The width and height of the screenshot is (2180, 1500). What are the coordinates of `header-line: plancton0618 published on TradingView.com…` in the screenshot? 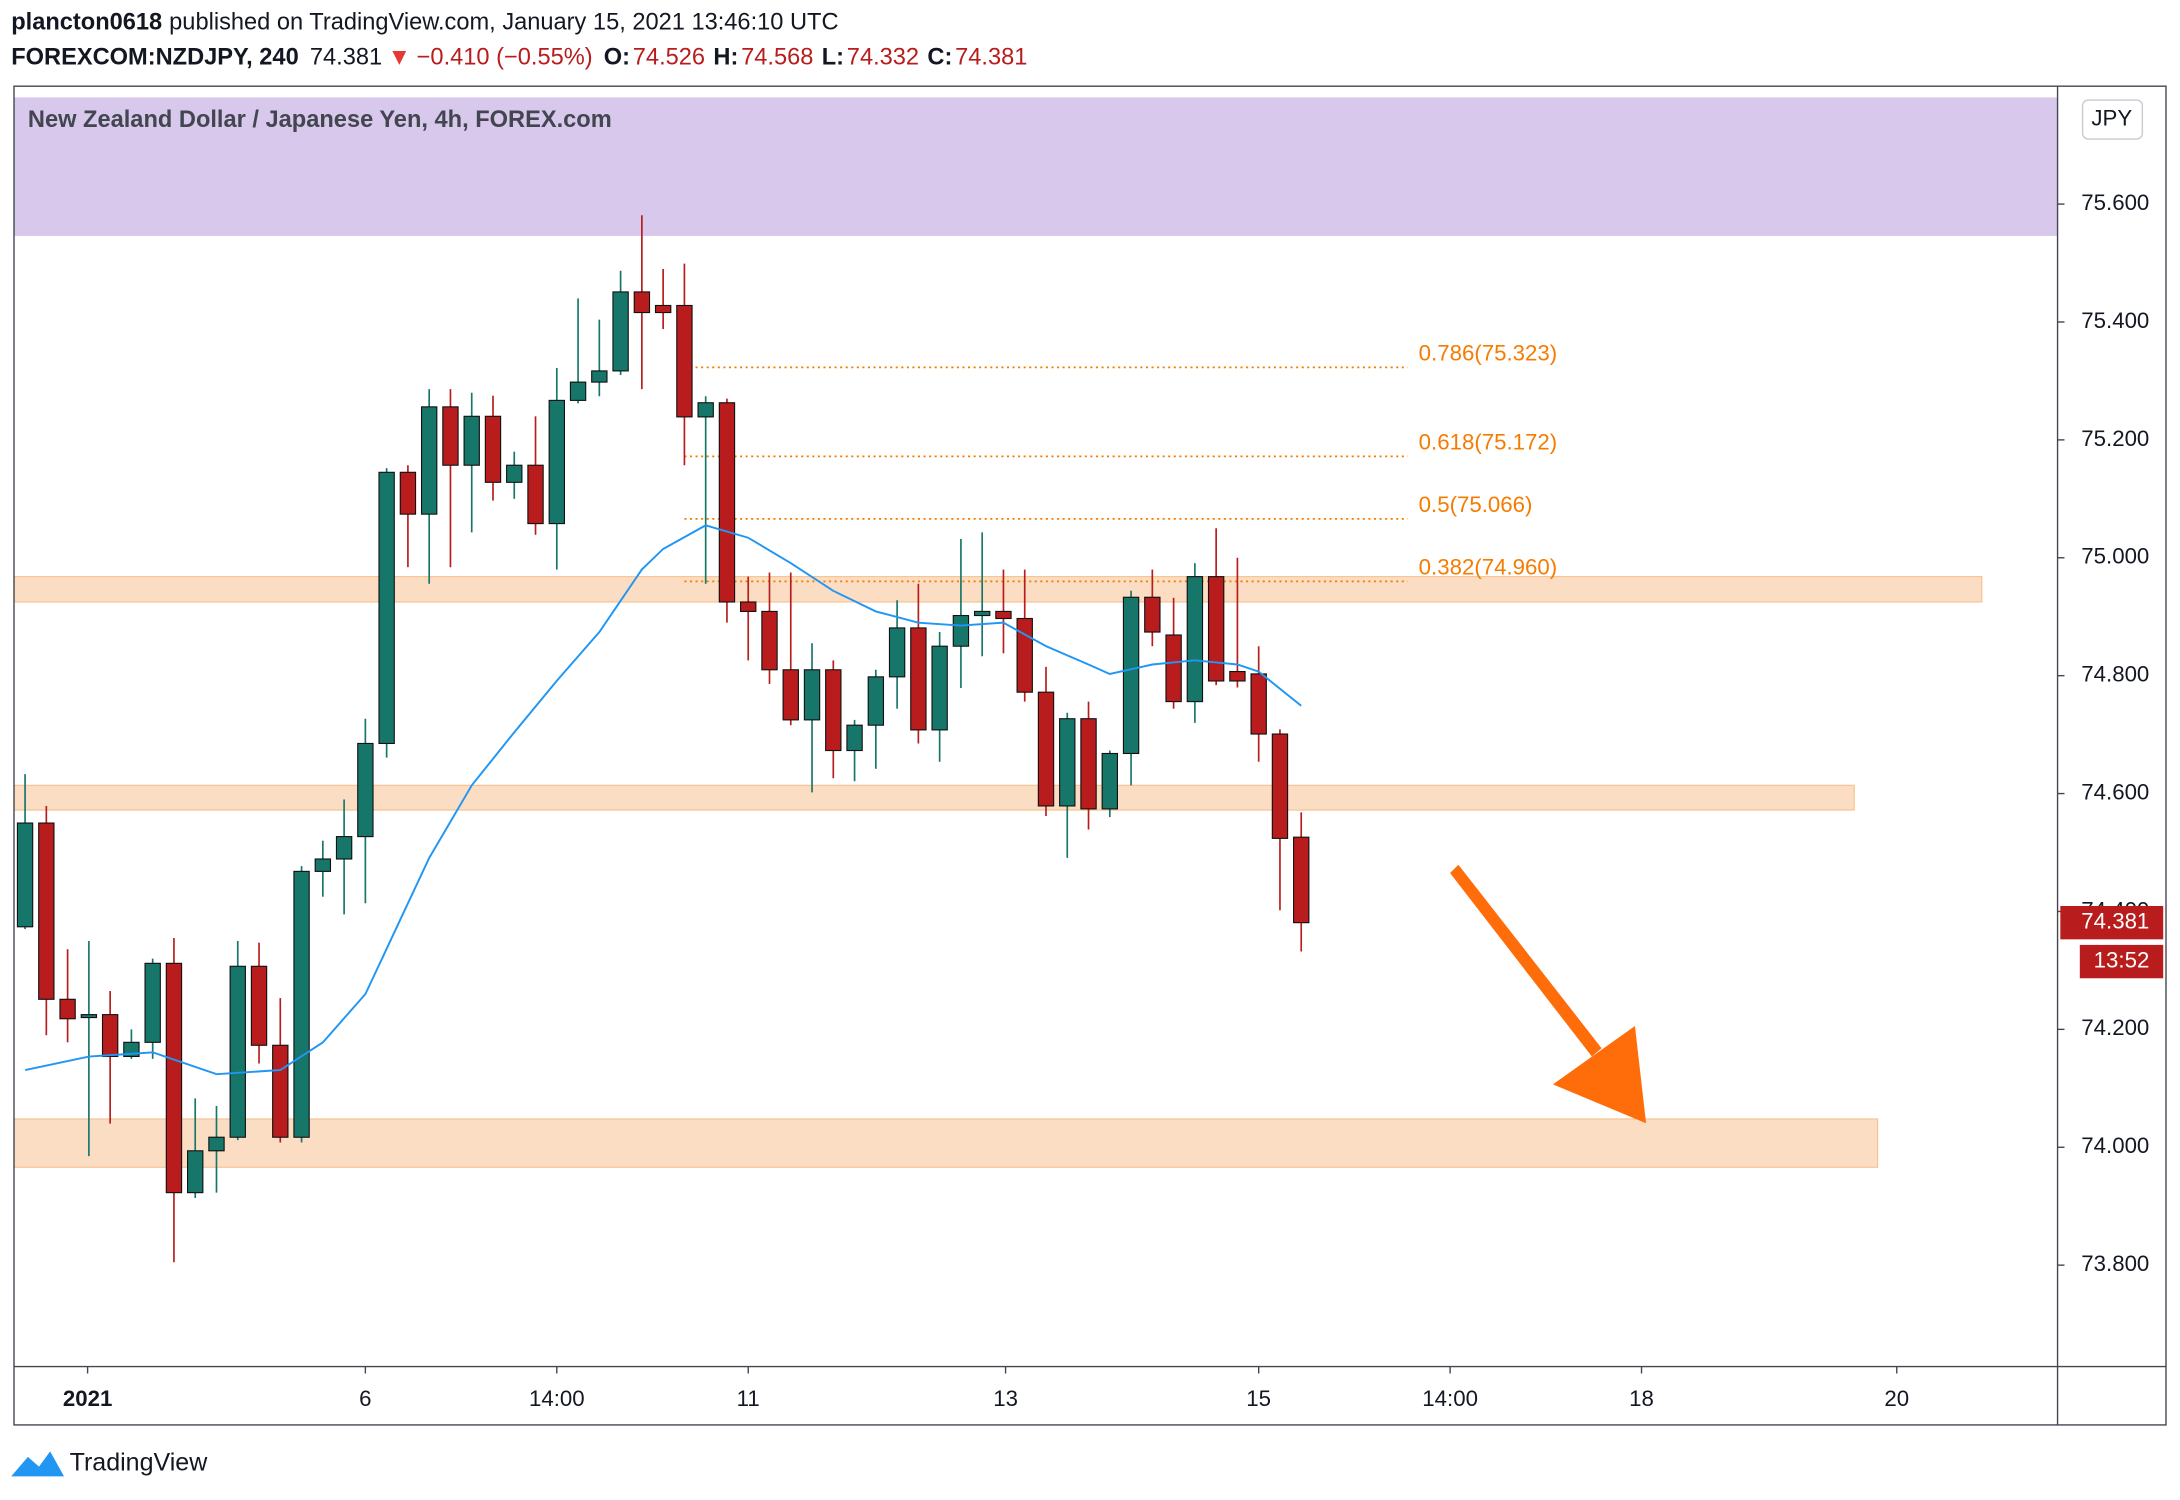 It's located at (424, 23).